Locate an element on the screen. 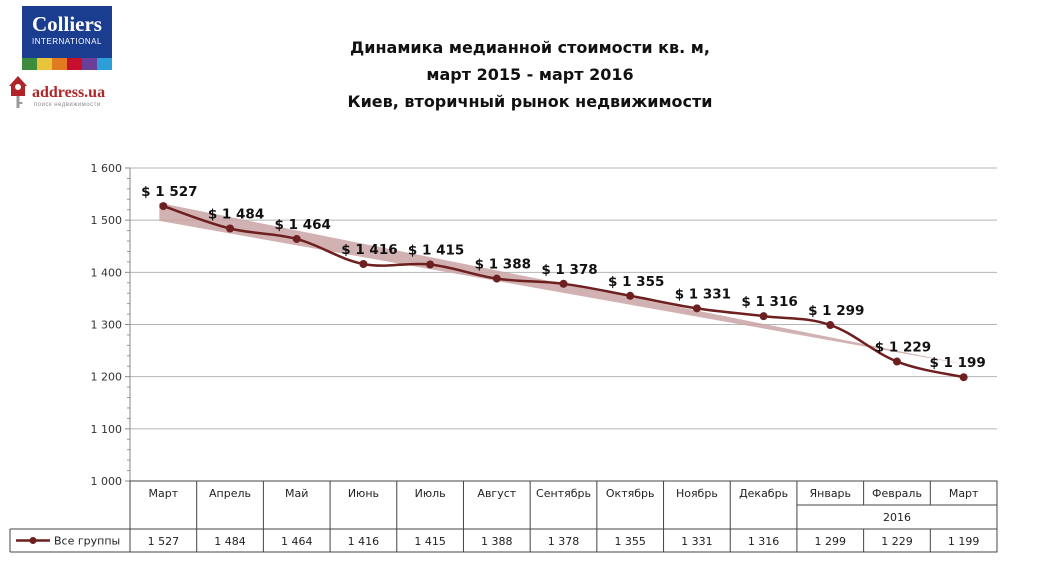 This screenshot has width=1038, height=570. y-tick-label: 1 100 is located at coordinates (107, 429).